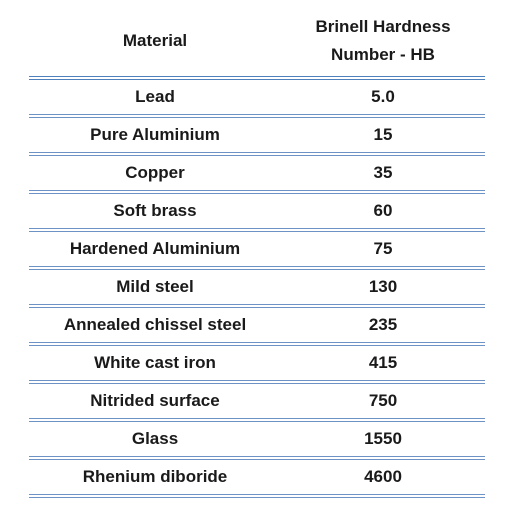 This screenshot has height=512, width=512. I want to click on material-cell: Annealed chissel steel, so click(155, 326).